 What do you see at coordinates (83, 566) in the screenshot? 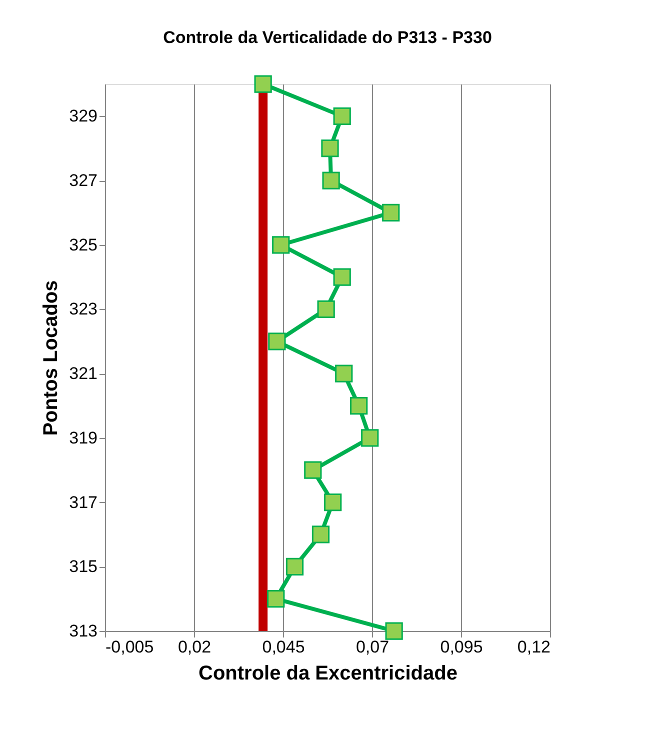
I see `y-tick-label: 315` at bounding box center [83, 566].